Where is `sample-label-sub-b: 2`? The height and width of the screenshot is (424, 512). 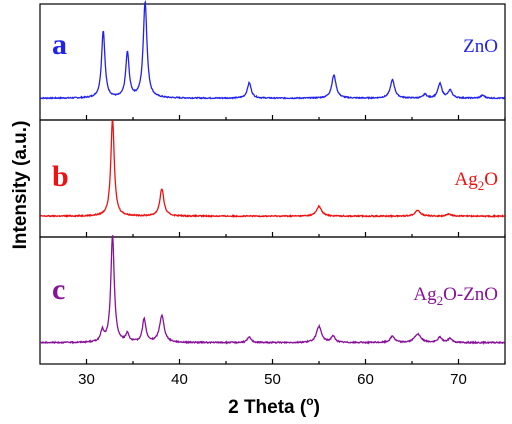
sample-label-sub-b: 2 is located at coordinates (481, 185).